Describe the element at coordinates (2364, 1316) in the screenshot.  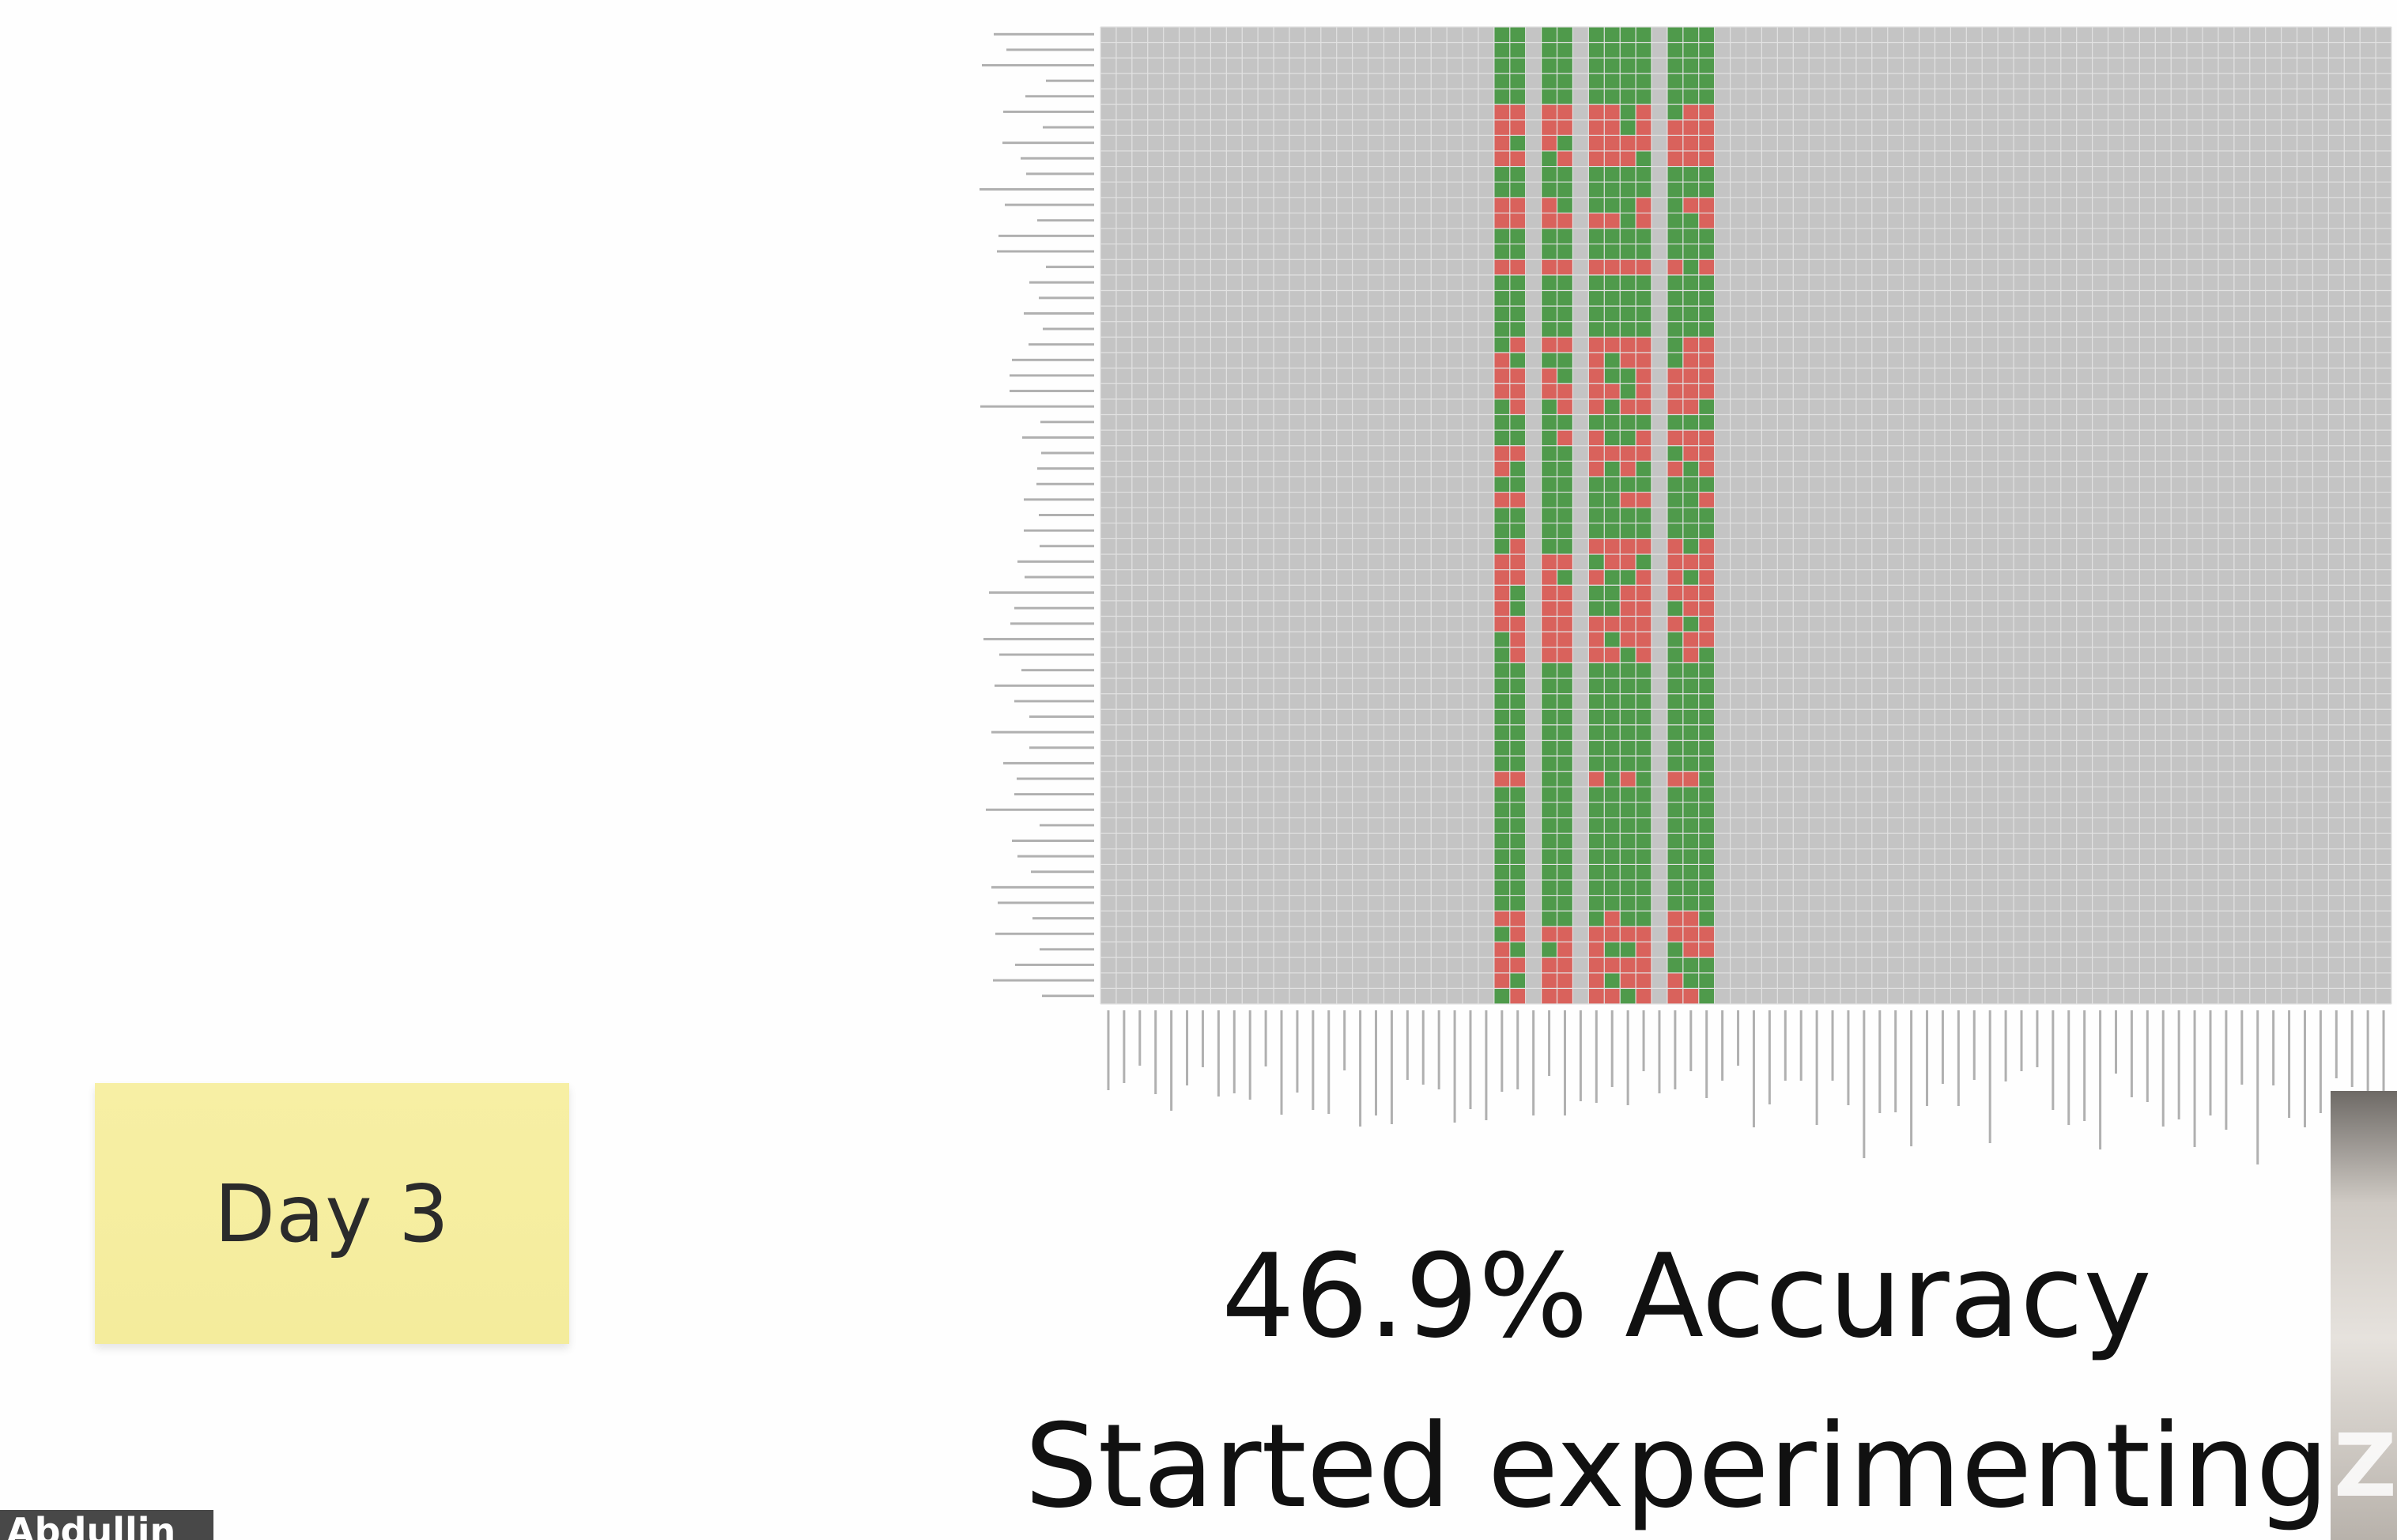
I see `participant-video-thumbnail: Z` at that location.